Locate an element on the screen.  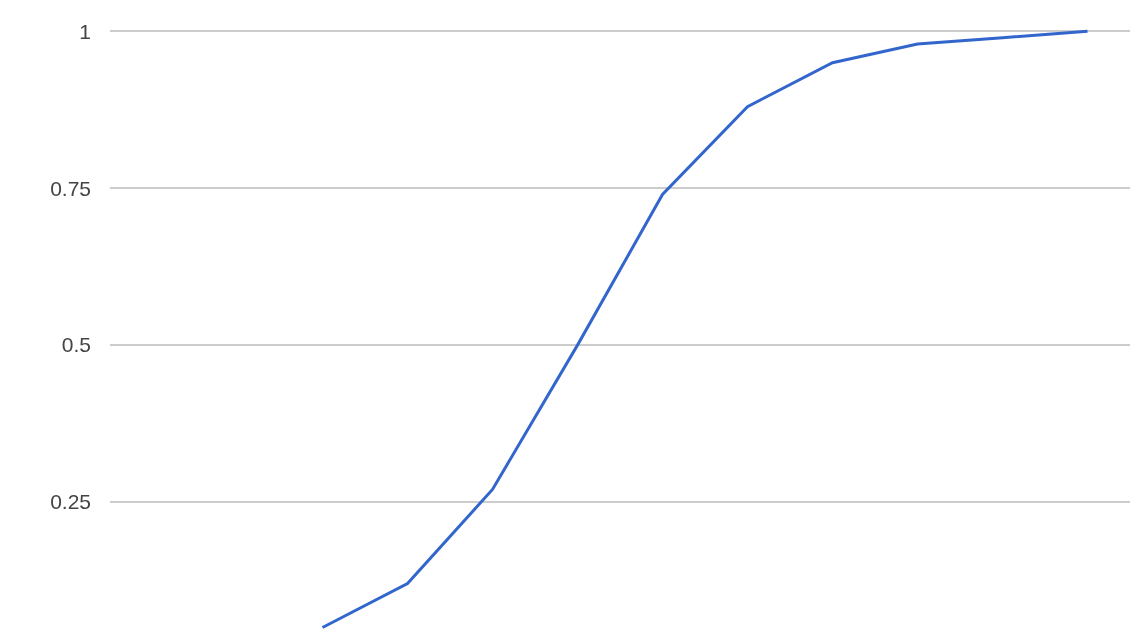
y-tick-label: 0.75 is located at coordinates (70, 188).